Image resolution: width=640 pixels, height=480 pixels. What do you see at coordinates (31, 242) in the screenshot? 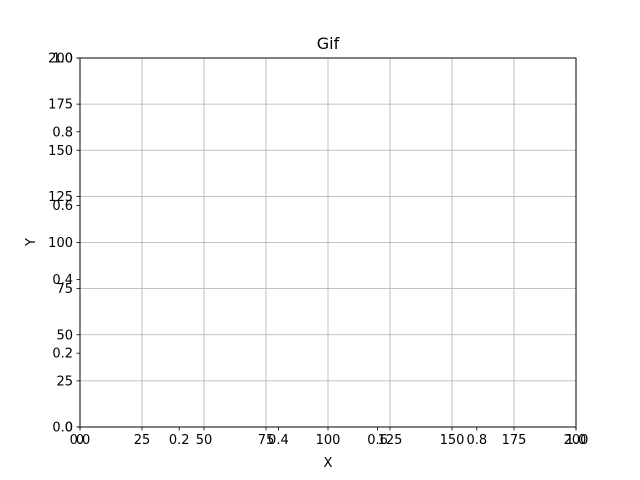
I see `y-axis-label: Y` at bounding box center [31, 242].